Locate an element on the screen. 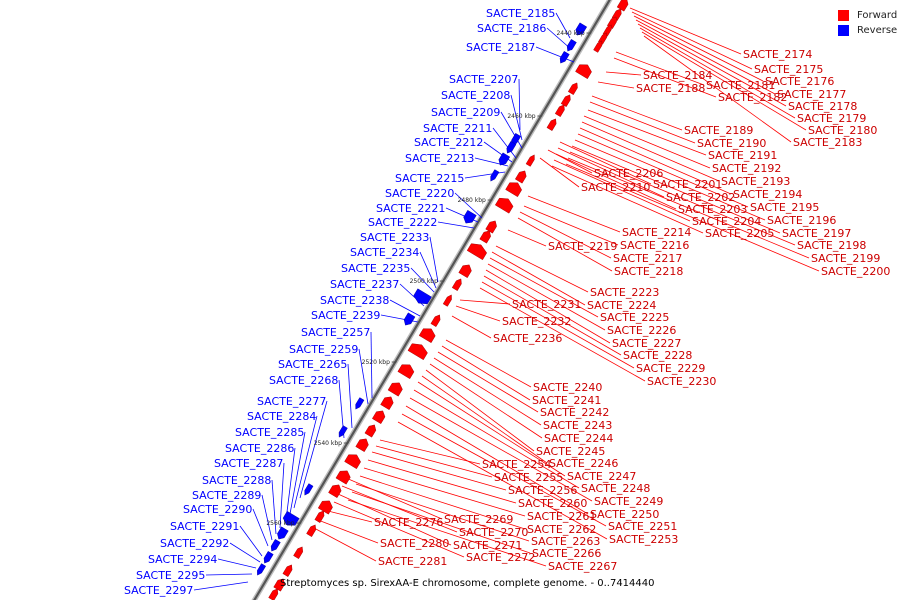 This screenshot has height=600, width=900. gene-label-sacte-2291: SACTE_2291 is located at coordinates (204, 526).